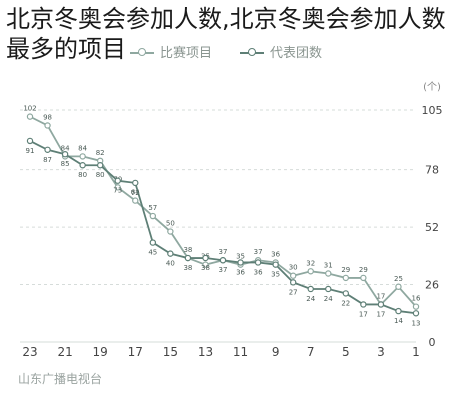 This screenshot has width=467, height=400. What do you see at coordinates (293, 268) in the screenshot?
I see `data-label-1: 30` at bounding box center [293, 268].